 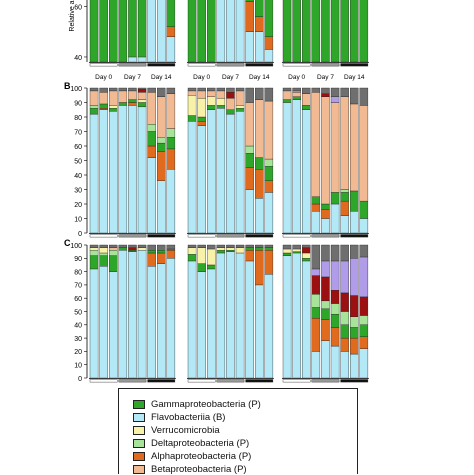 What do you see at coordinates (80, 234) in the screenshot?
I see `y-tick-label: 0` at bounding box center [80, 234].